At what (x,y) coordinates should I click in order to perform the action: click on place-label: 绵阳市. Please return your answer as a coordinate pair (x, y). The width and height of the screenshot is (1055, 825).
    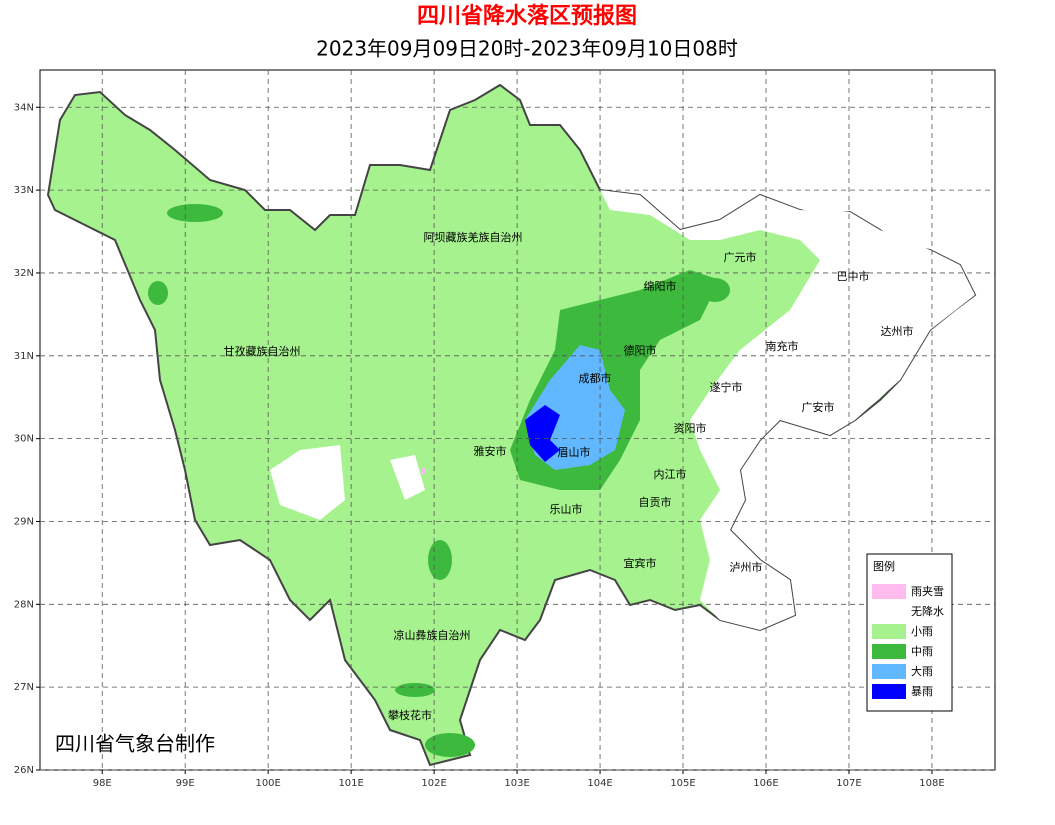
    Looking at the image, I should click on (660, 286).